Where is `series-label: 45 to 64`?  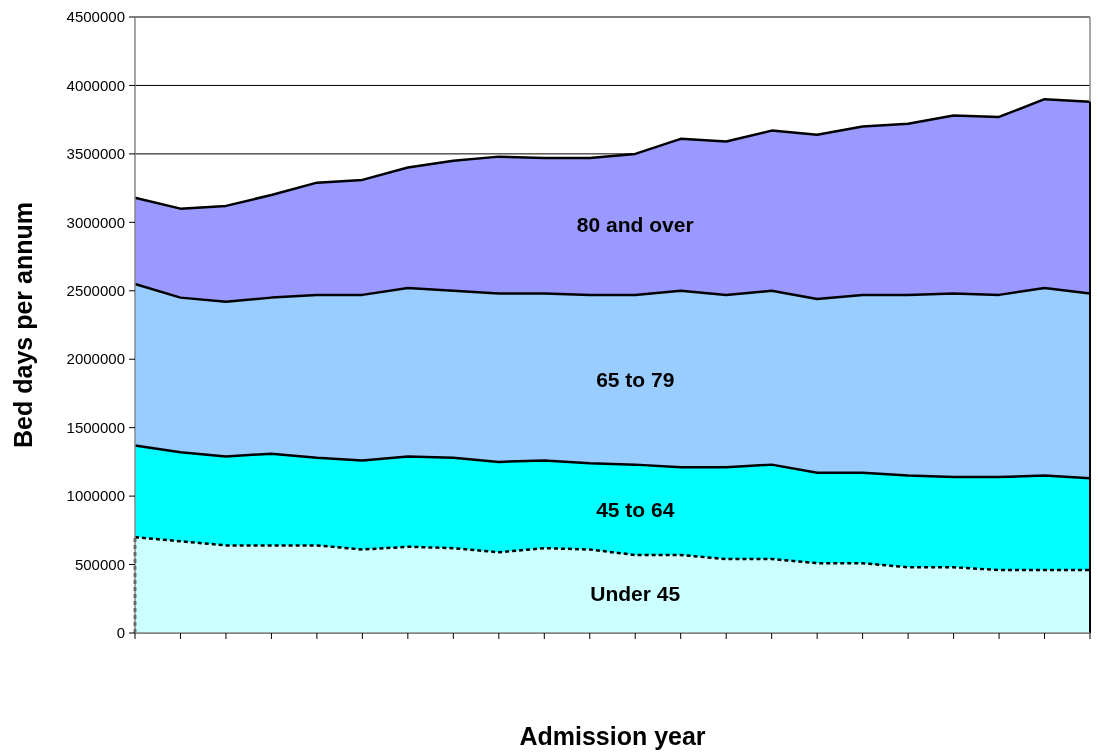
series-label: 45 to 64 is located at coordinates (635, 510).